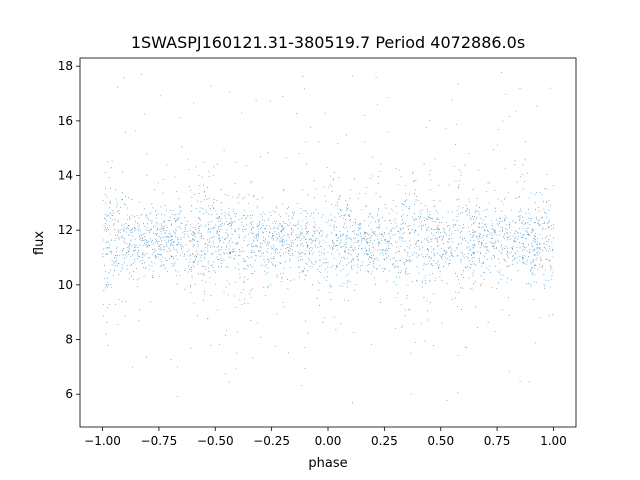  I want to click on y-axis: 6 8 10 12 14 16 18, so click(69, 230).